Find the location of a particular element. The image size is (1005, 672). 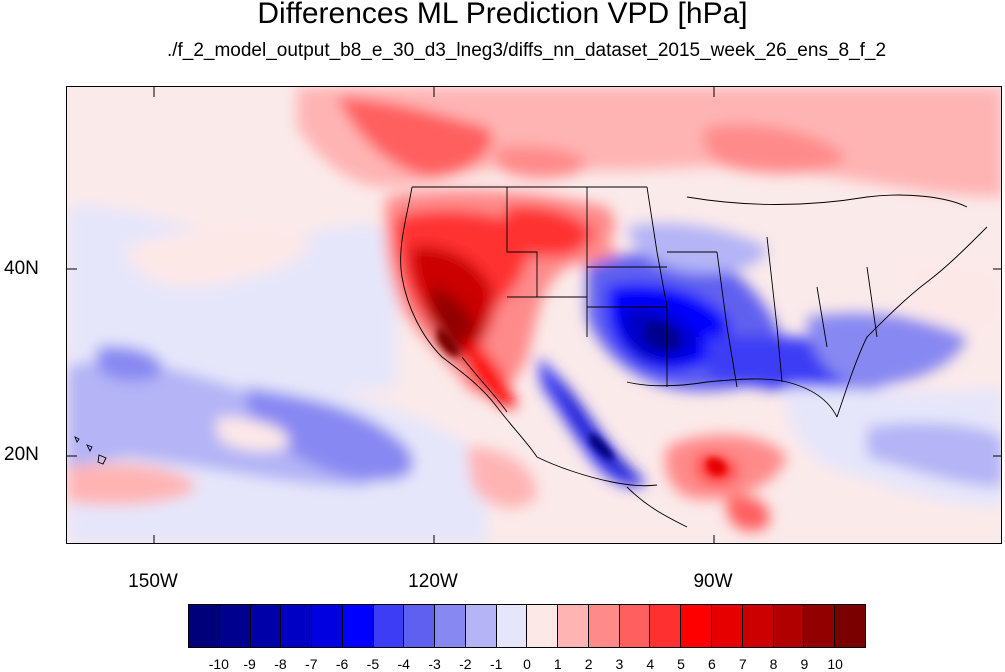

colorbar-tick-label: 9 is located at coordinates (804, 664).